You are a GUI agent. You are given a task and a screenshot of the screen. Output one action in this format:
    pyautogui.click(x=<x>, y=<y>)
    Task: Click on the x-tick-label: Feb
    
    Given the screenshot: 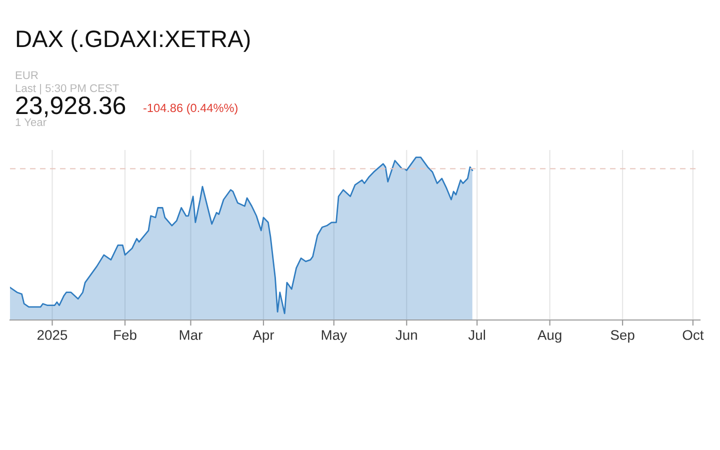 What is the action you would take?
    pyautogui.click(x=125, y=335)
    